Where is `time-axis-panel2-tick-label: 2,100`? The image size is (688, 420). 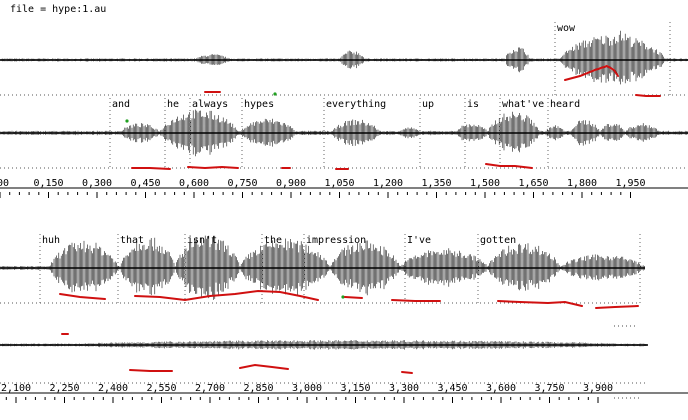 time-axis-panel2-tick-label: 2,100 is located at coordinates (16, 388).